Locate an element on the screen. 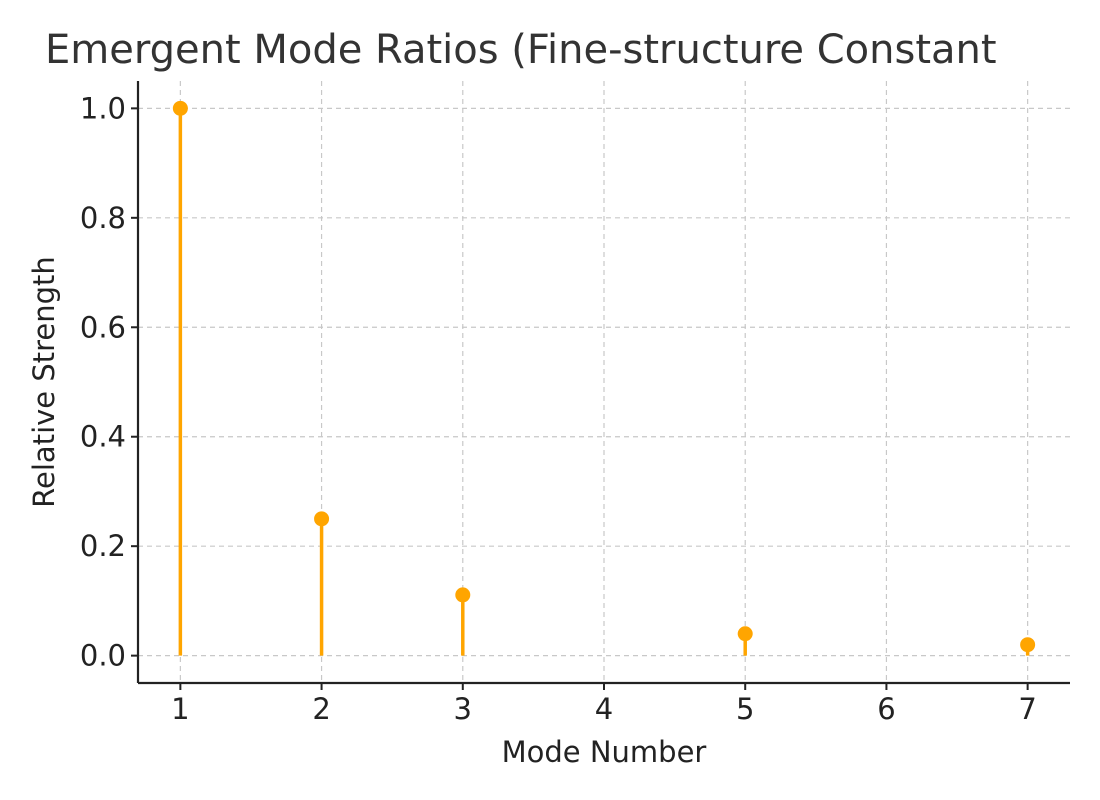 The width and height of the screenshot is (1100, 800). y-tick-label: 0.4 is located at coordinates (103, 437).